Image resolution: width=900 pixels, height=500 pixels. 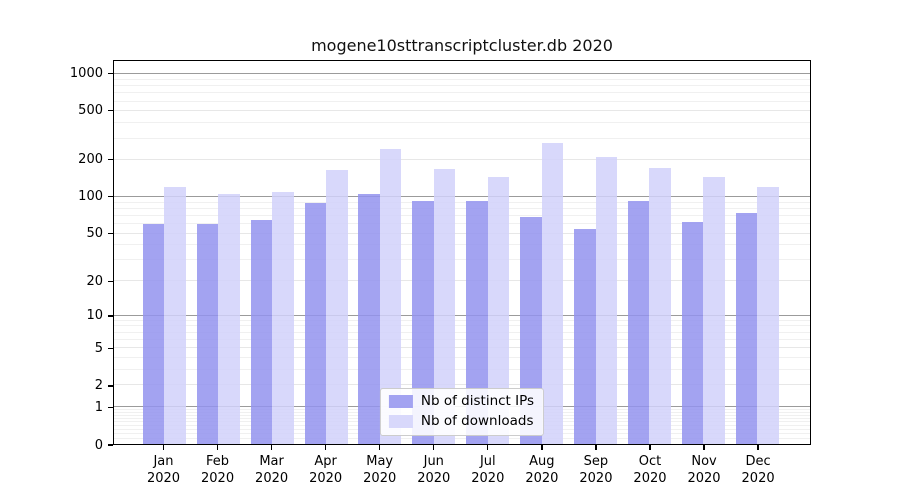 What do you see at coordinates (90, 197) in the screenshot?
I see `ytick-label-100: 100` at bounding box center [90, 197].